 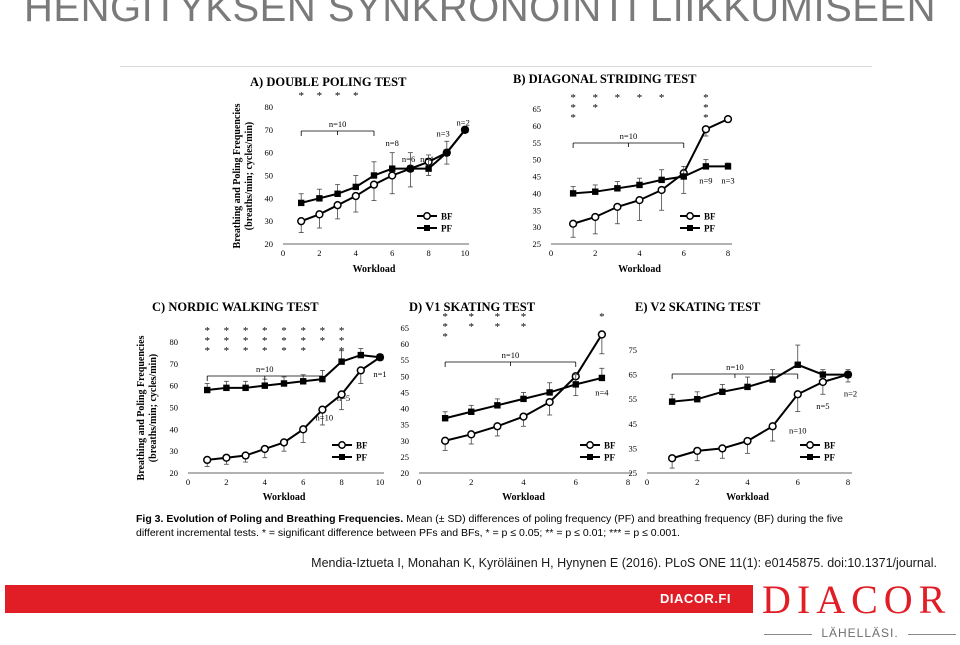 What do you see at coordinates (605, 79) in the screenshot?
I see `panel-title: B) DIAGONAL STRIDING TEST` at bounding box center [605, 79].